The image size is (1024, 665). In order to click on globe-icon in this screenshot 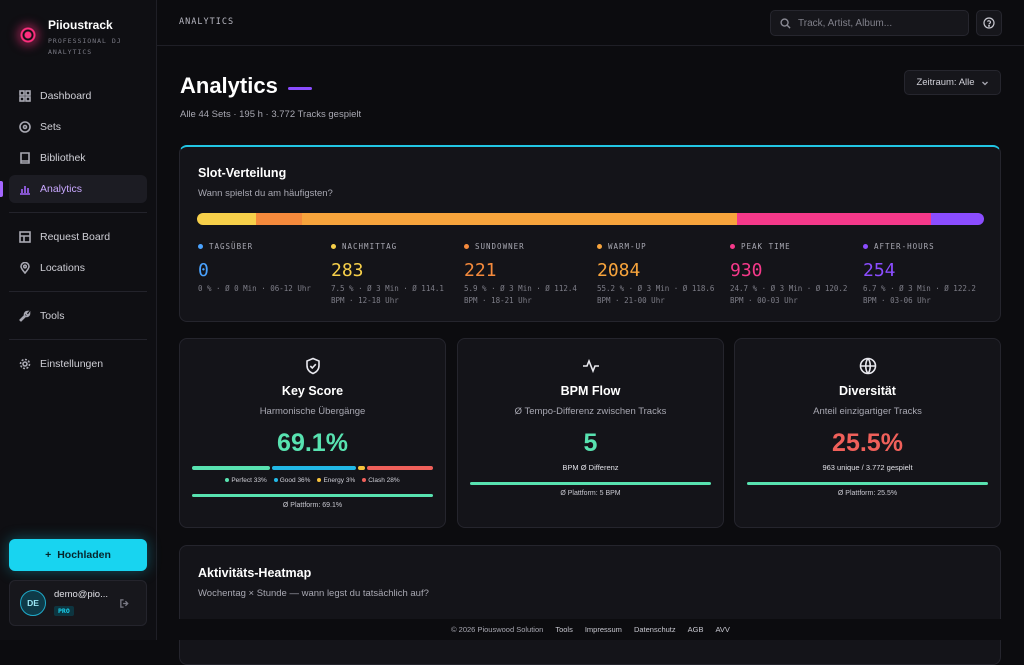, I will do `click(867, 366)`.